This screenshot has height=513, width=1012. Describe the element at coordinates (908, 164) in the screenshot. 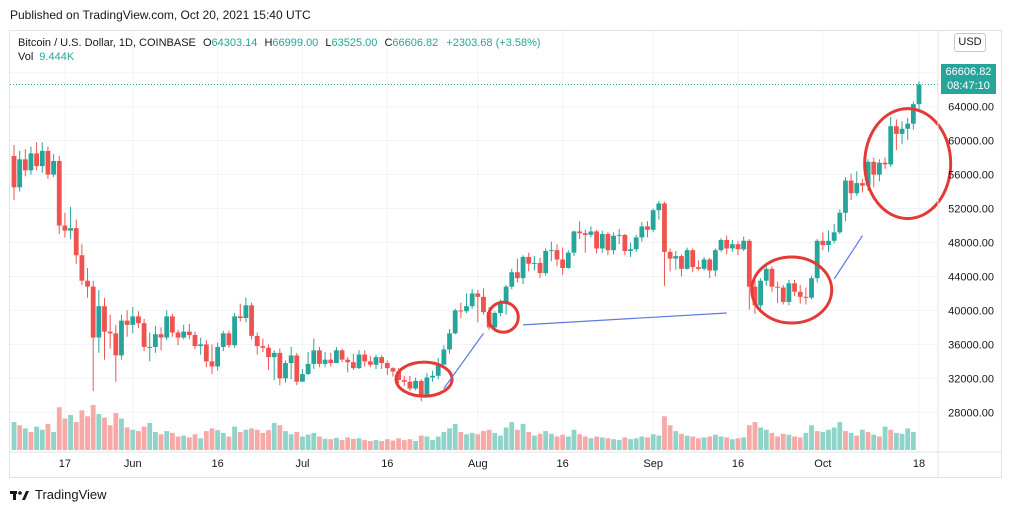

I see `annotation-circle-october-rally` at that location.